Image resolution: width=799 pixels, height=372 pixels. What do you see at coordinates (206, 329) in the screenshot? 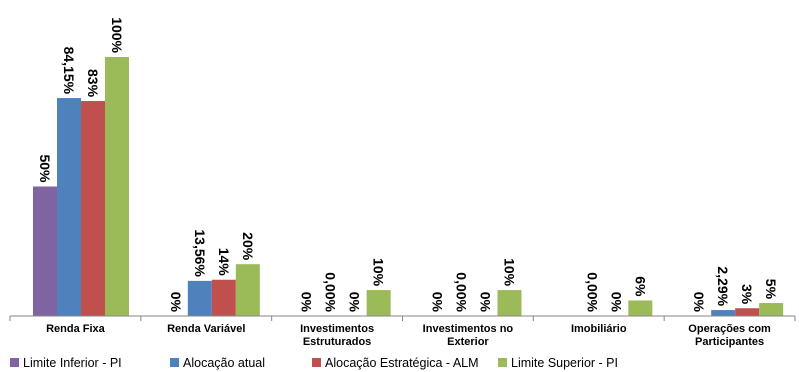
I see `category-label: Renda Variável` at bounding box center [206, 329].